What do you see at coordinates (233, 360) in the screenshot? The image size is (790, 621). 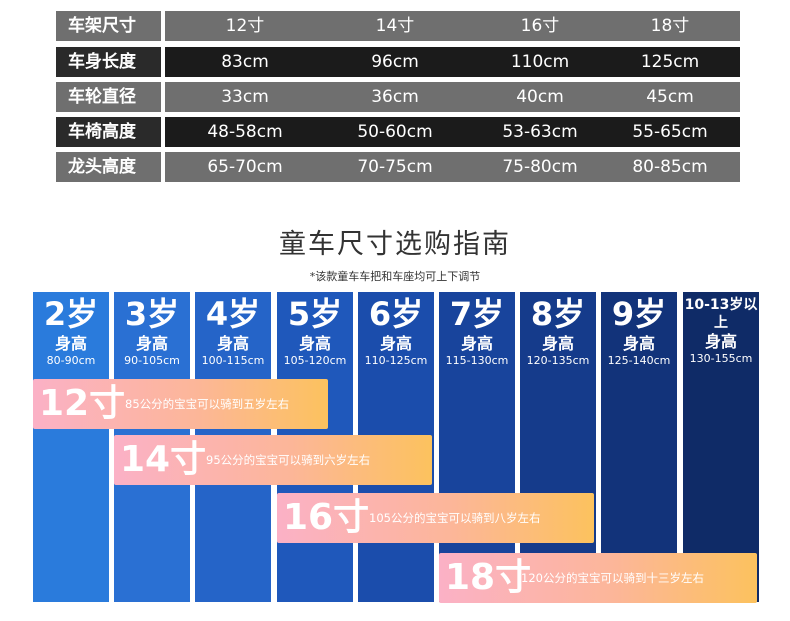 I see `height-range: 100-115cm` at bounding box center [233, 360].